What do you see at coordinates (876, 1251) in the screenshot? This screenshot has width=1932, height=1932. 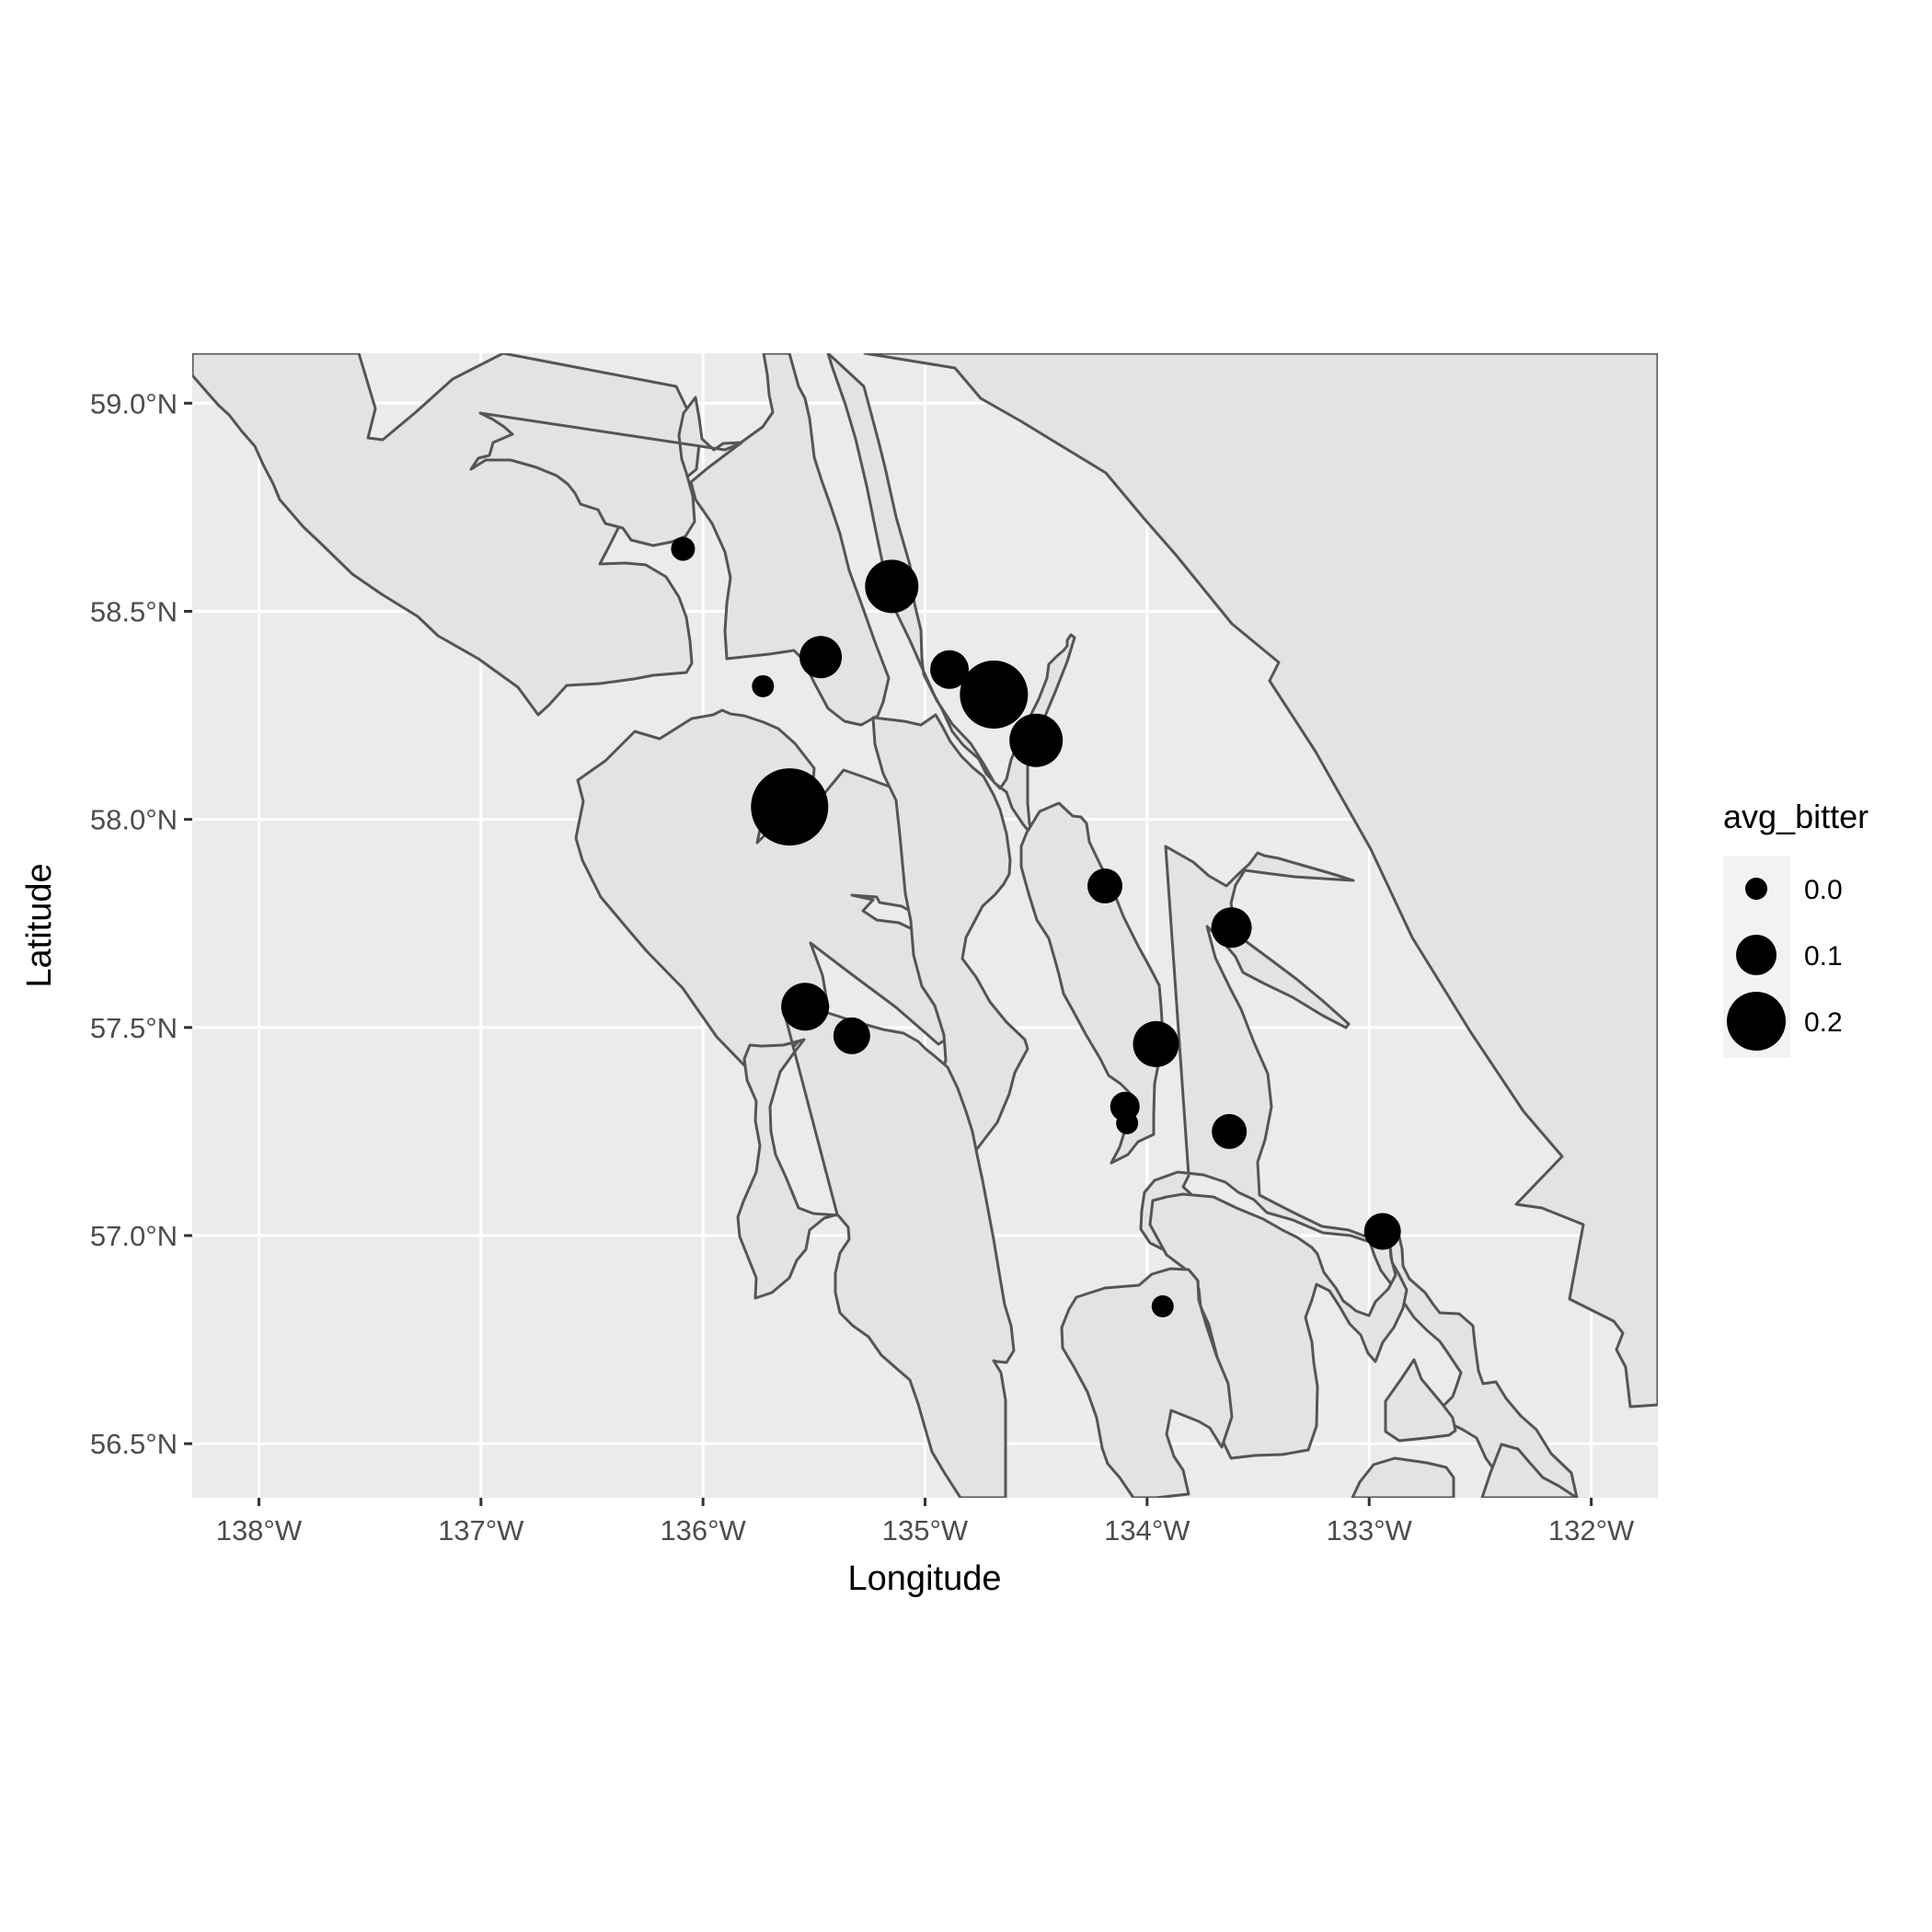 I see `land-baranof` at bounding box center [876, 1251].